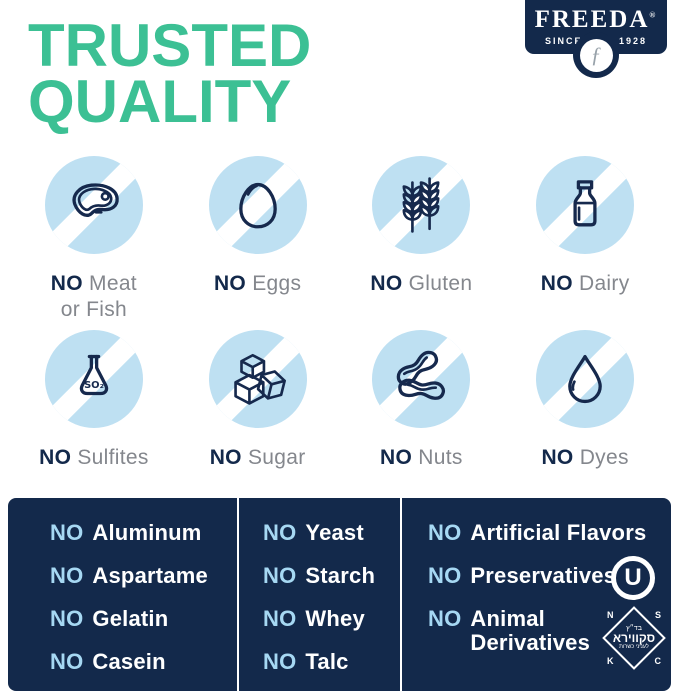 The image size is (679, 691). I want to click on skver-kosher-icon: N S K C בד״ץ סקווירא לעניני כשרות, so click(634, 638).